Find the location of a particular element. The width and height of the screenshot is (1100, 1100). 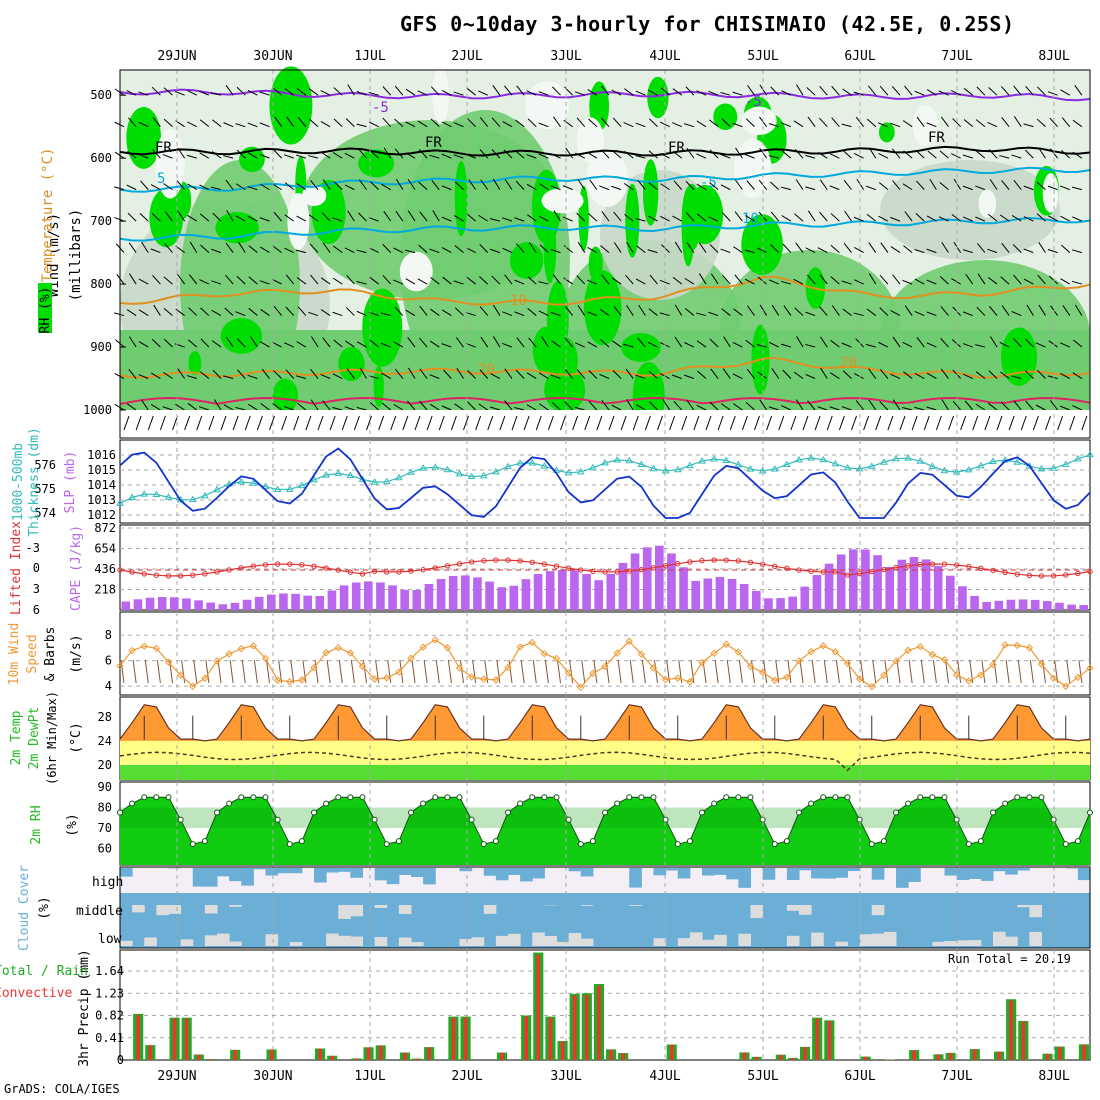

rh-saturated-cell is located at coordinates (886, 132).